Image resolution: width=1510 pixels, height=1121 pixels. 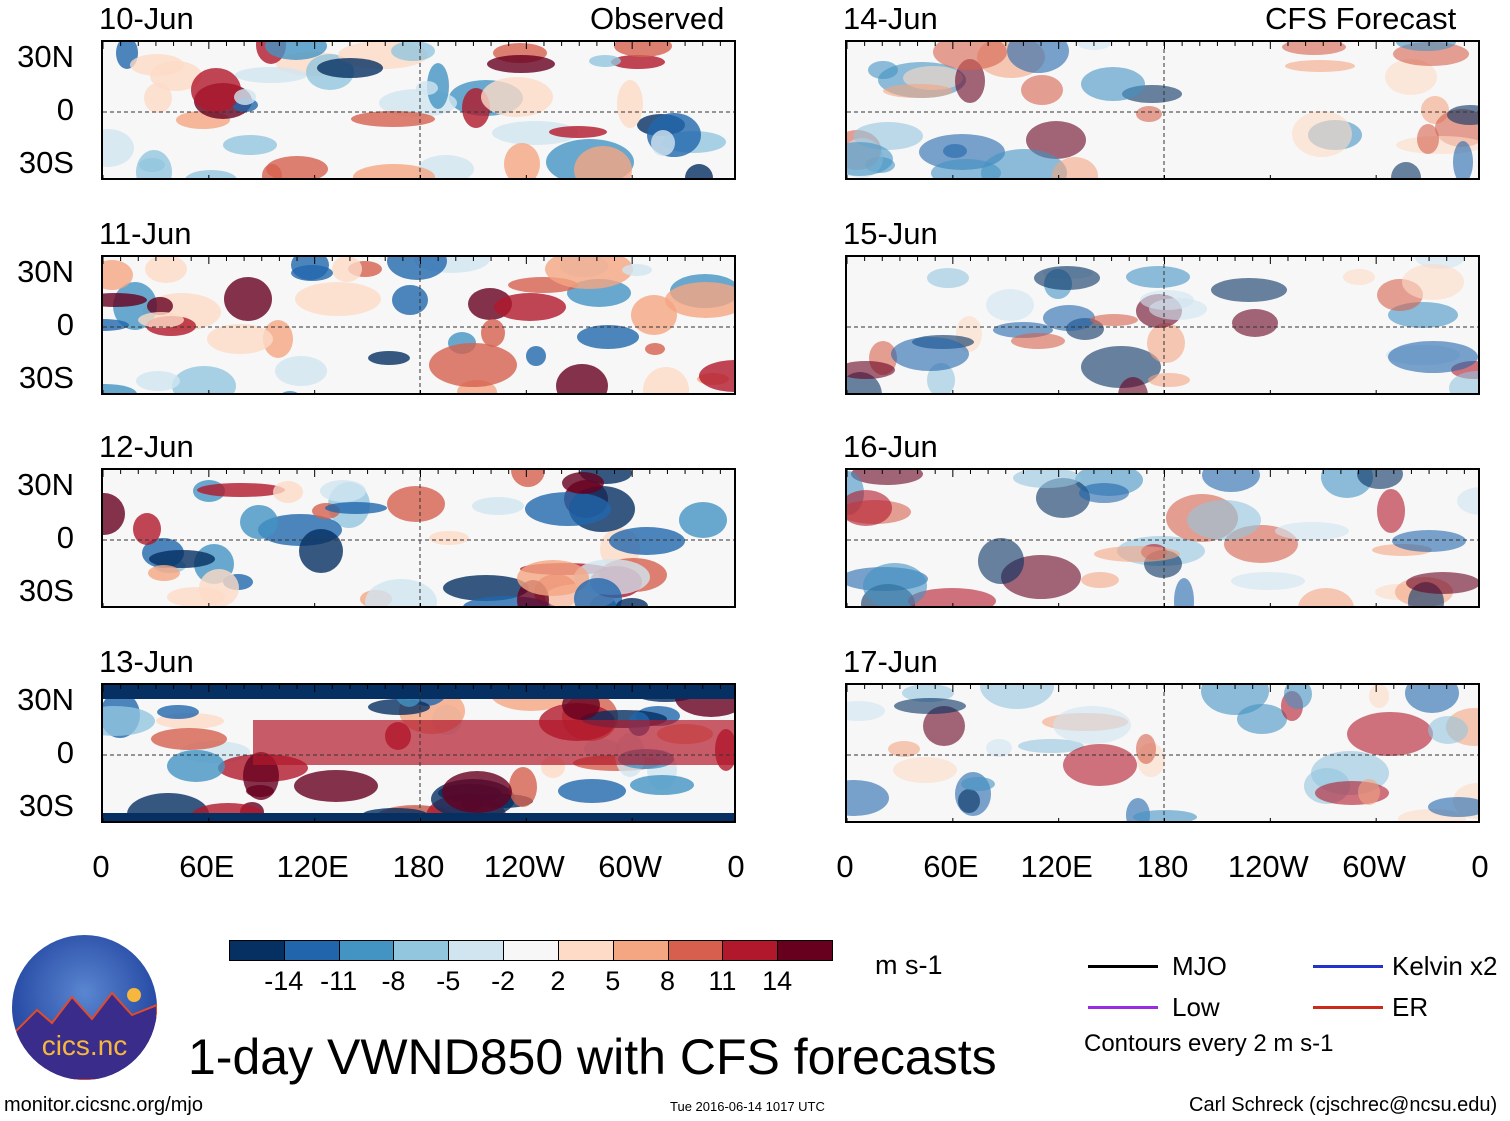 What do you see at coordinates (146, 661) in the screenshot?
I see `panel-date: 13-Jun` at bounding box center [146, 661].